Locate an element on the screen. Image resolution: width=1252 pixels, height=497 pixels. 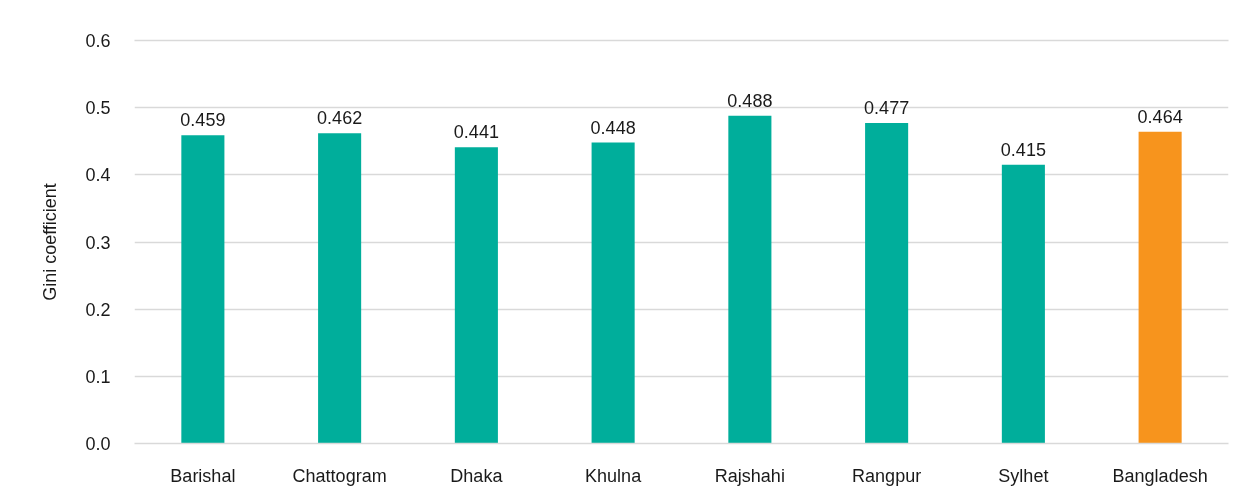
data-label: 0.477 is located at coordinates (887, 108).